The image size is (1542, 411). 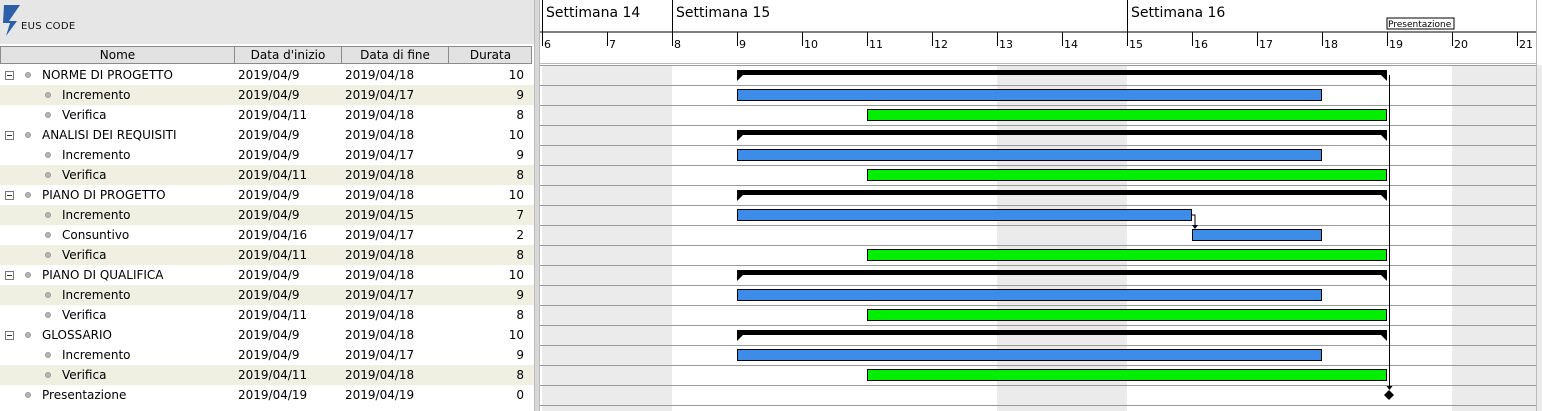 I want to click on table-row: Presentazione 2019/04/19 2019/04/19 0, so click(x=267, y=395).